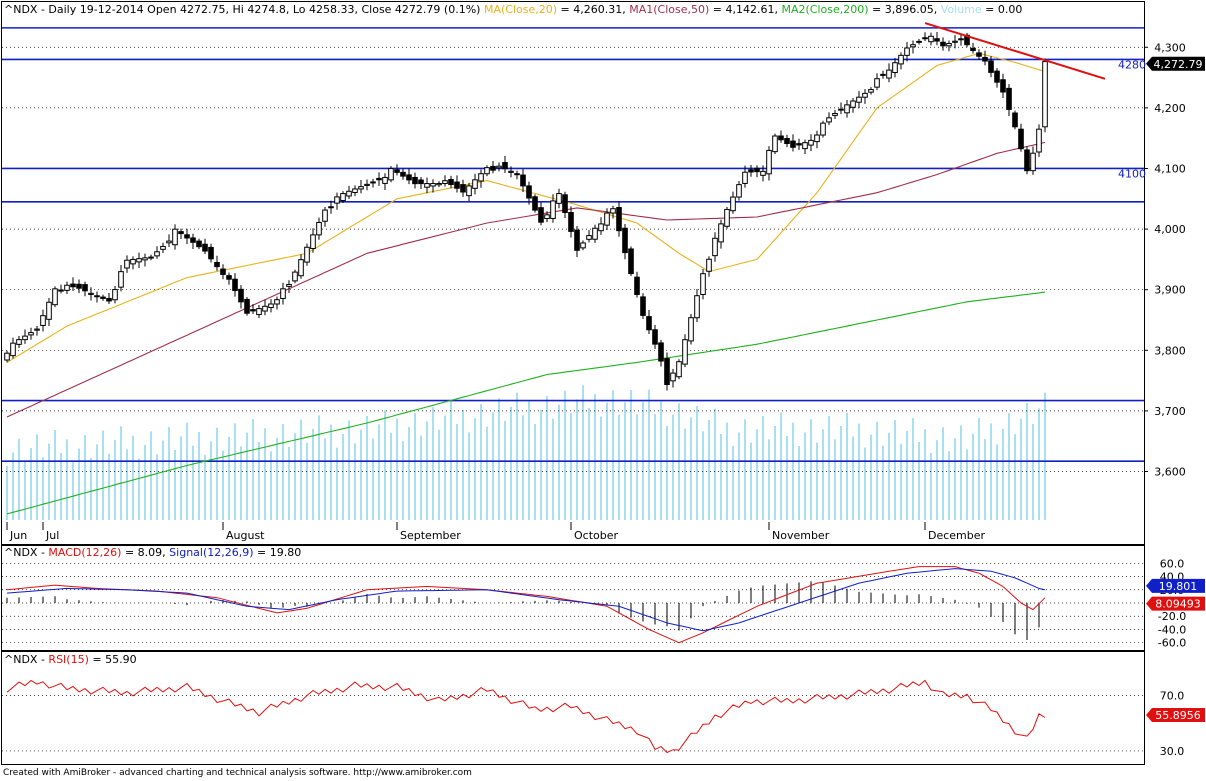  Describe the element at coordinates (70, 659) in the screenshot. I see `rsi-header: ^NDX - RSI(15) = 55.90` at that location.